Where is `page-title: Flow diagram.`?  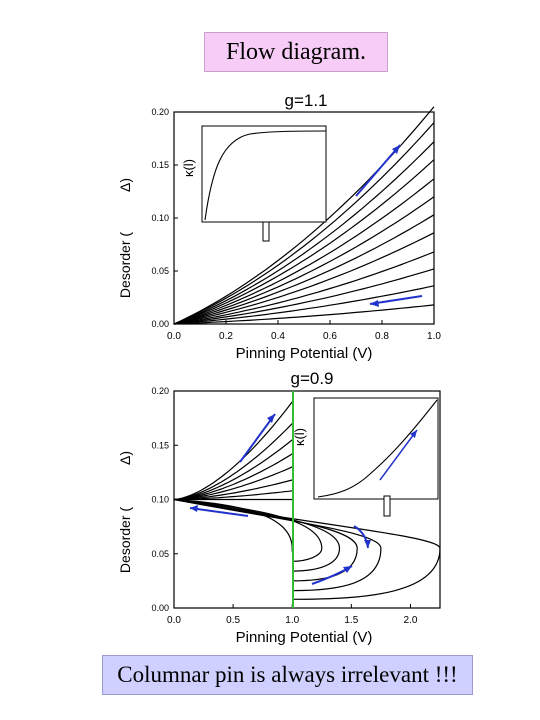 page-title: Flow diagram. is located at coordinates (296, 51).